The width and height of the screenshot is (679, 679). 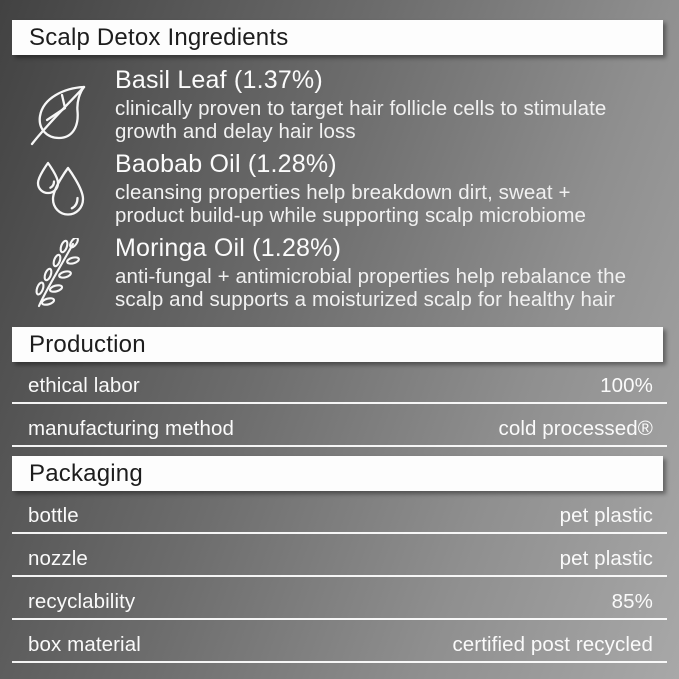 What do you see at coordinates (339, 518) in the screenshot?
I see `spec-row-bottle: bottle pet plastic` at bounding box center [339, 518].